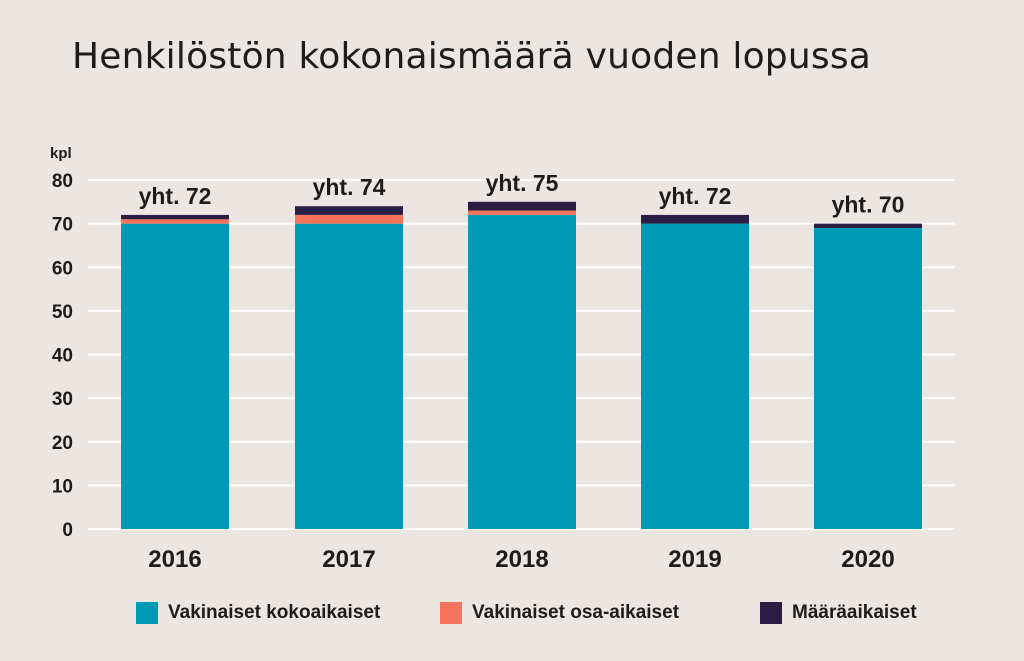 The width and height of the screenshot is (1024, 661). What do you see at coordinates (867, 559) in the screenshot?
I see `x-tick-label-2020: 2020` at bounding box center [867, 559].